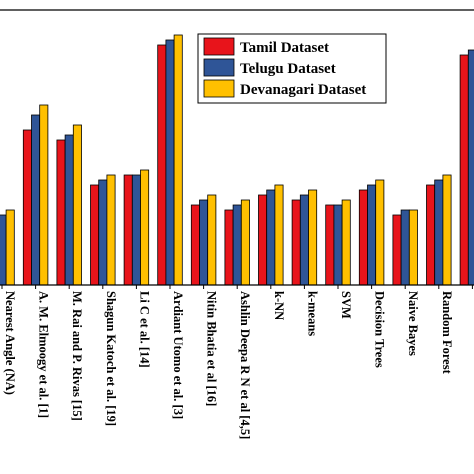  I want to click on x-tick-label-1: Nearest Angle (NA), so click(10, 343).